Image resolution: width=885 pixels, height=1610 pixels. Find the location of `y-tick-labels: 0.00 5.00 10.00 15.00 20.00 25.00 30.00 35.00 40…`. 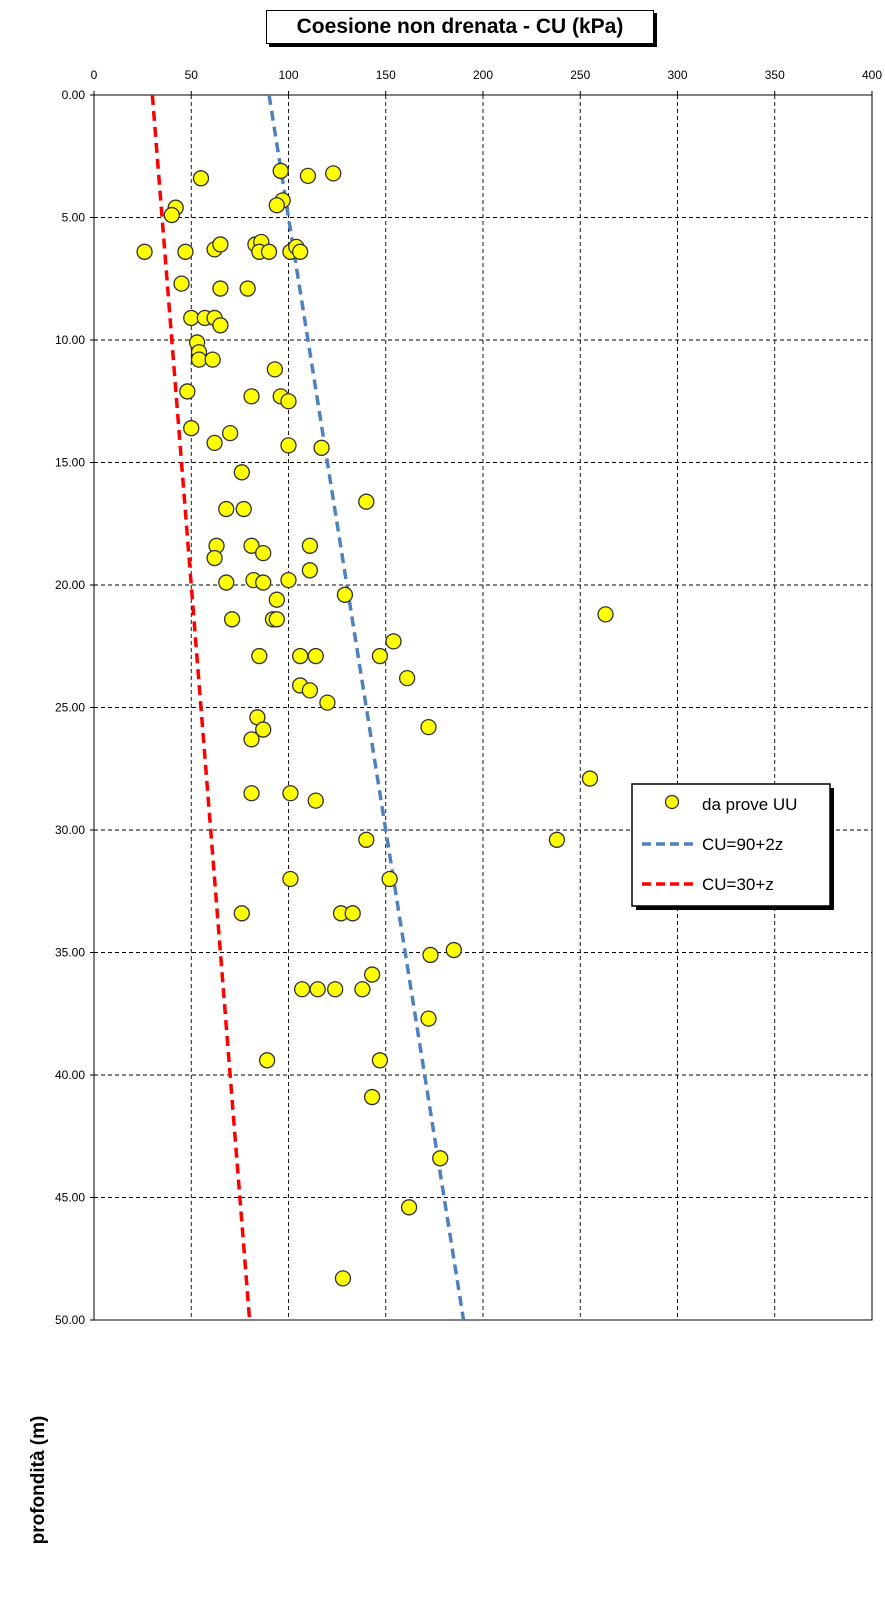

y-tick-labels: 0.00 5.00 10.00 15.00 20.00 25.00 30.00 35.00 40… is located at coordinates (70, 707).